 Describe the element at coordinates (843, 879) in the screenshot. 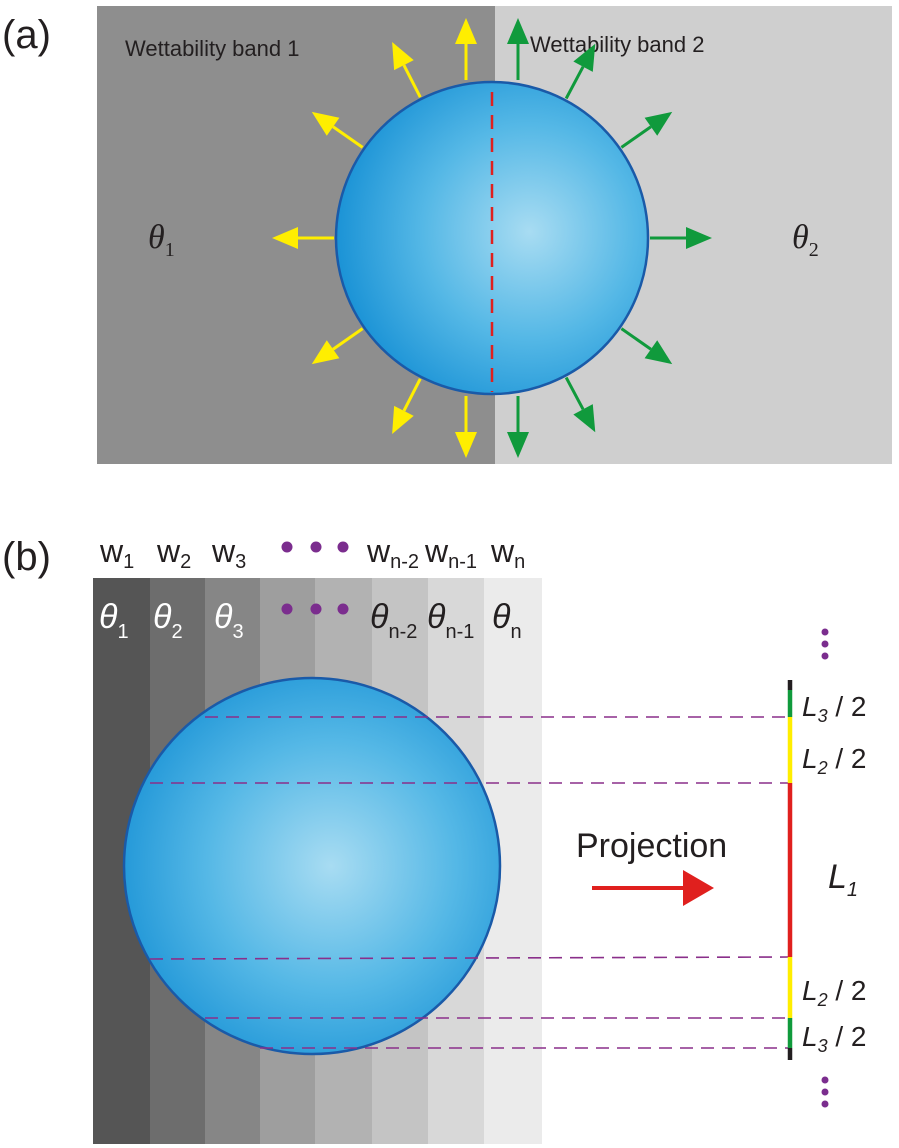

I see `length-label-l1: L1` at that location.